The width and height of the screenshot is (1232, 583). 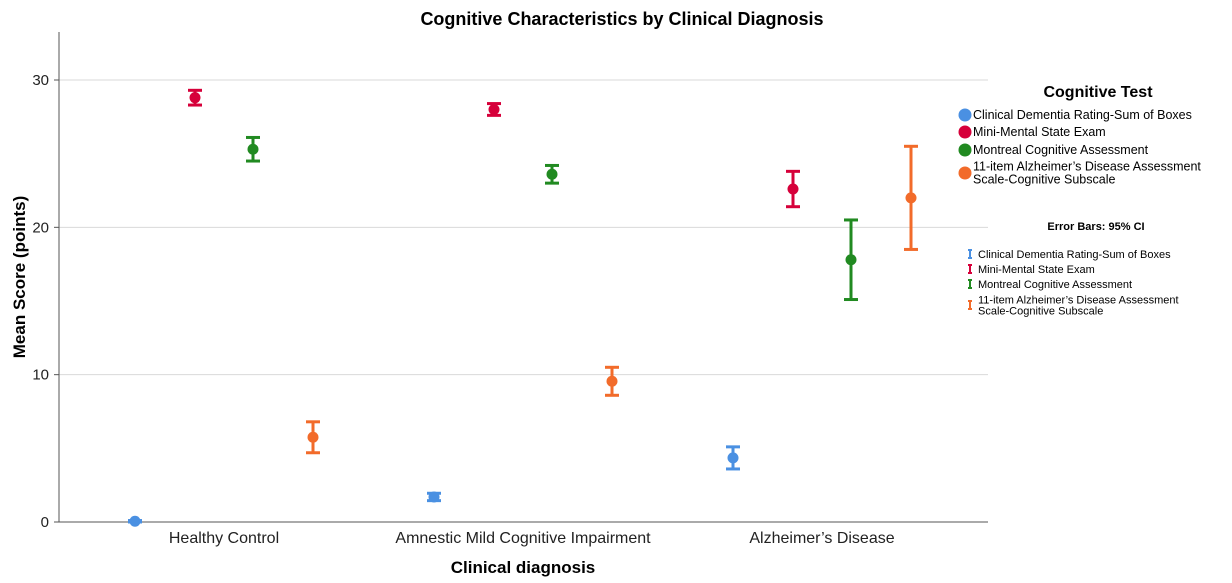 What do you see at coordinates (1082, 115) in the screenshot?
I see `legend-label: Clinical Dementia Rating-Sum of Boxes` at bounding box center [1082, 115].